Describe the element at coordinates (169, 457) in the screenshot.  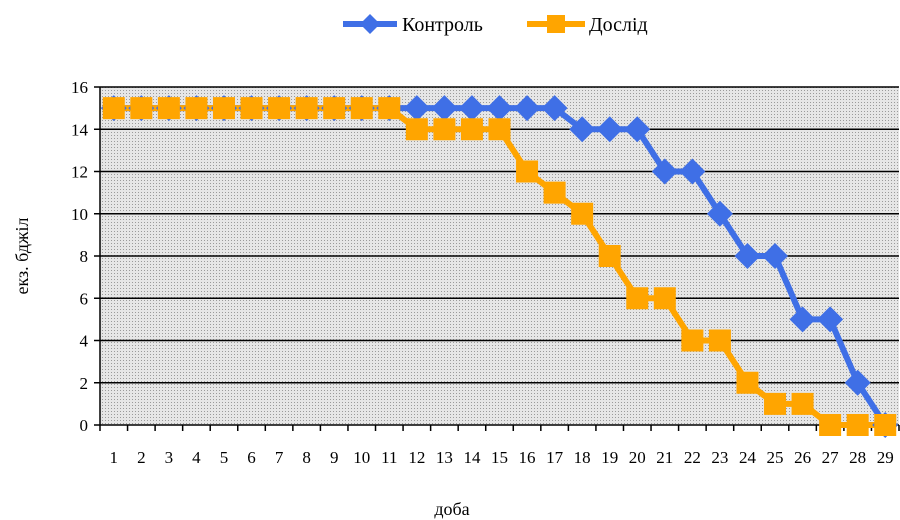
I see `x-tick-label: 3` at that location.